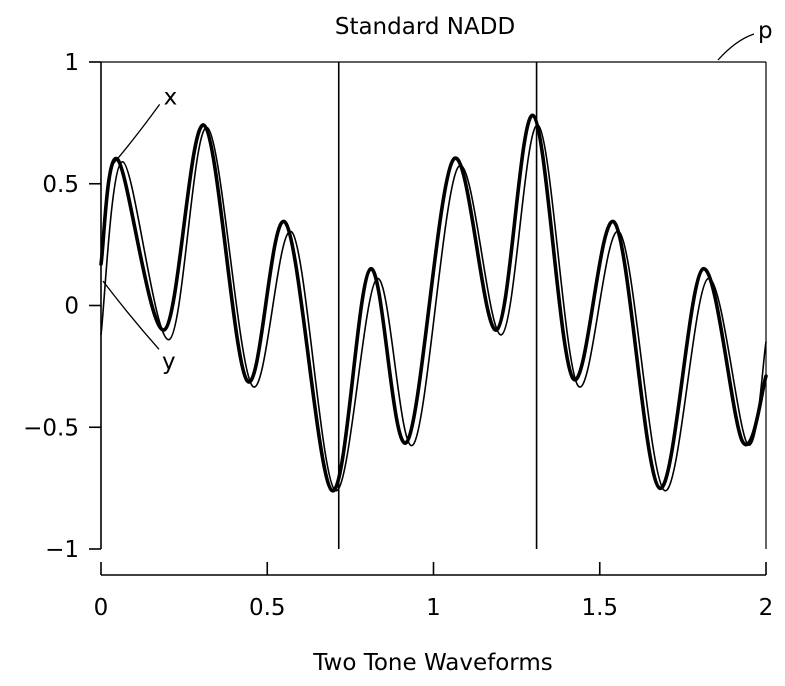  What do you see at coordinates (171, 97) in the screenshot?
I see `annotation-x-label: x` at bounding box center [171, 97].